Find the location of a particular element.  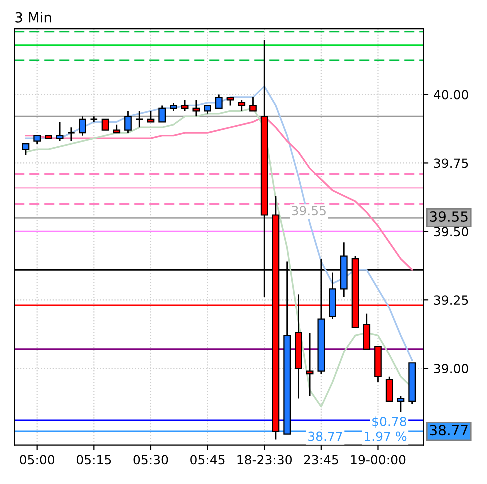

x-tick-label: 19-00:00 is located at coordinates (378, 460).